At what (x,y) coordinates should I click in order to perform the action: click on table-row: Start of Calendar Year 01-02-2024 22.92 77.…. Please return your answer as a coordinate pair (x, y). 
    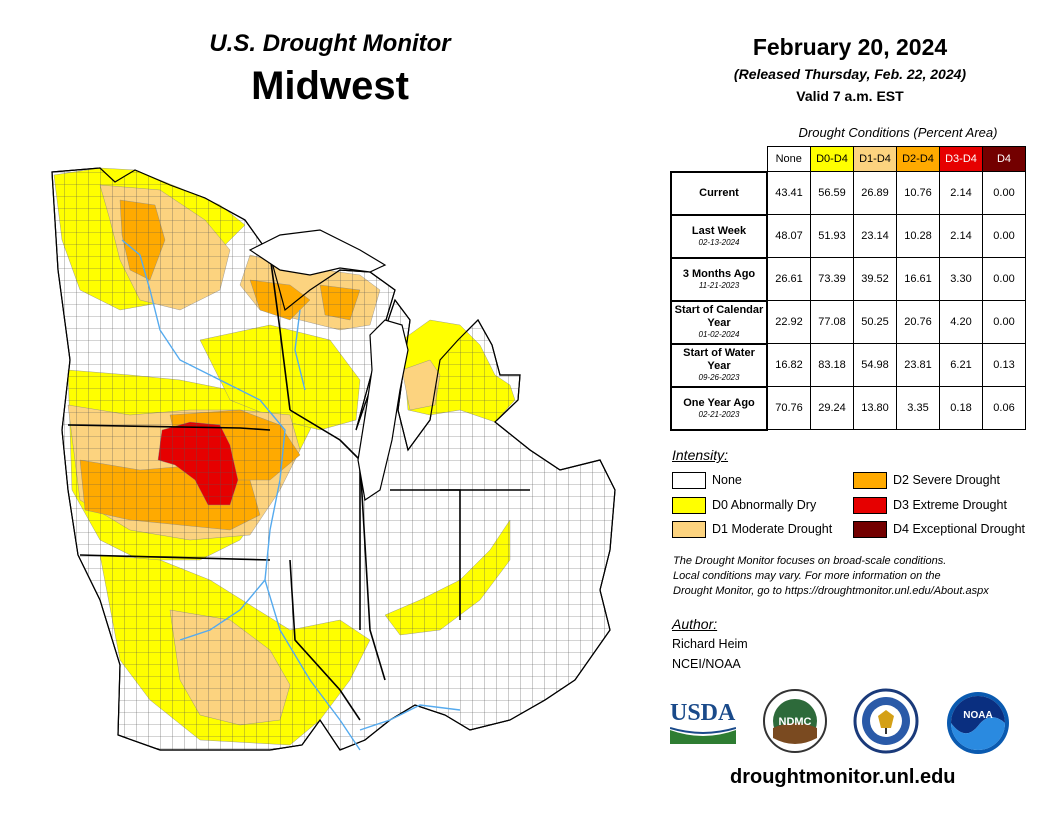
    Looking at the image, I should click on (848, 322).